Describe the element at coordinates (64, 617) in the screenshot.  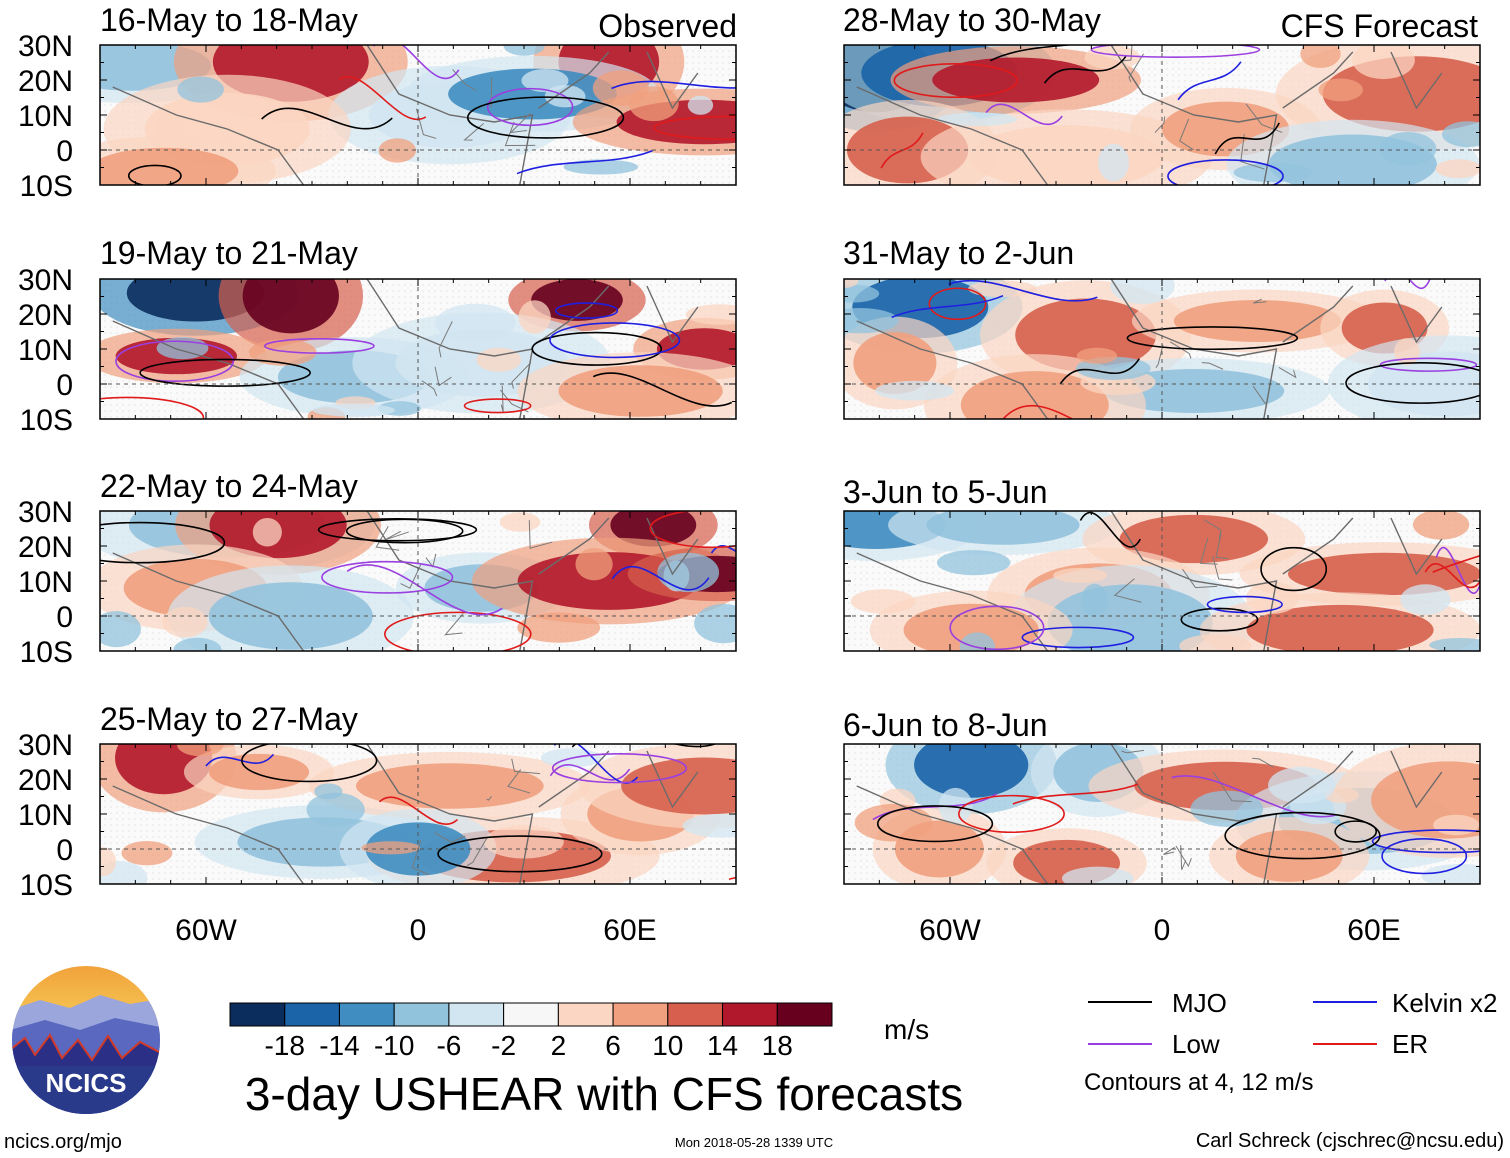
I see `lat-tick-label: 0` at that location.